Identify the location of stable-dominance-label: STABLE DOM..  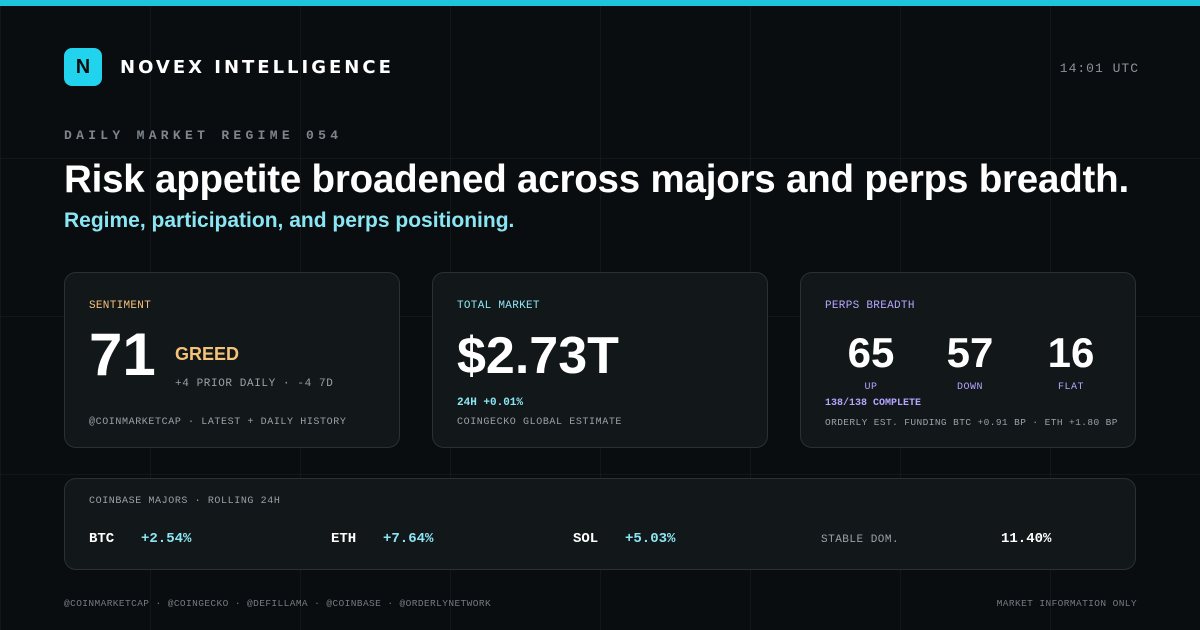
(860, 540).